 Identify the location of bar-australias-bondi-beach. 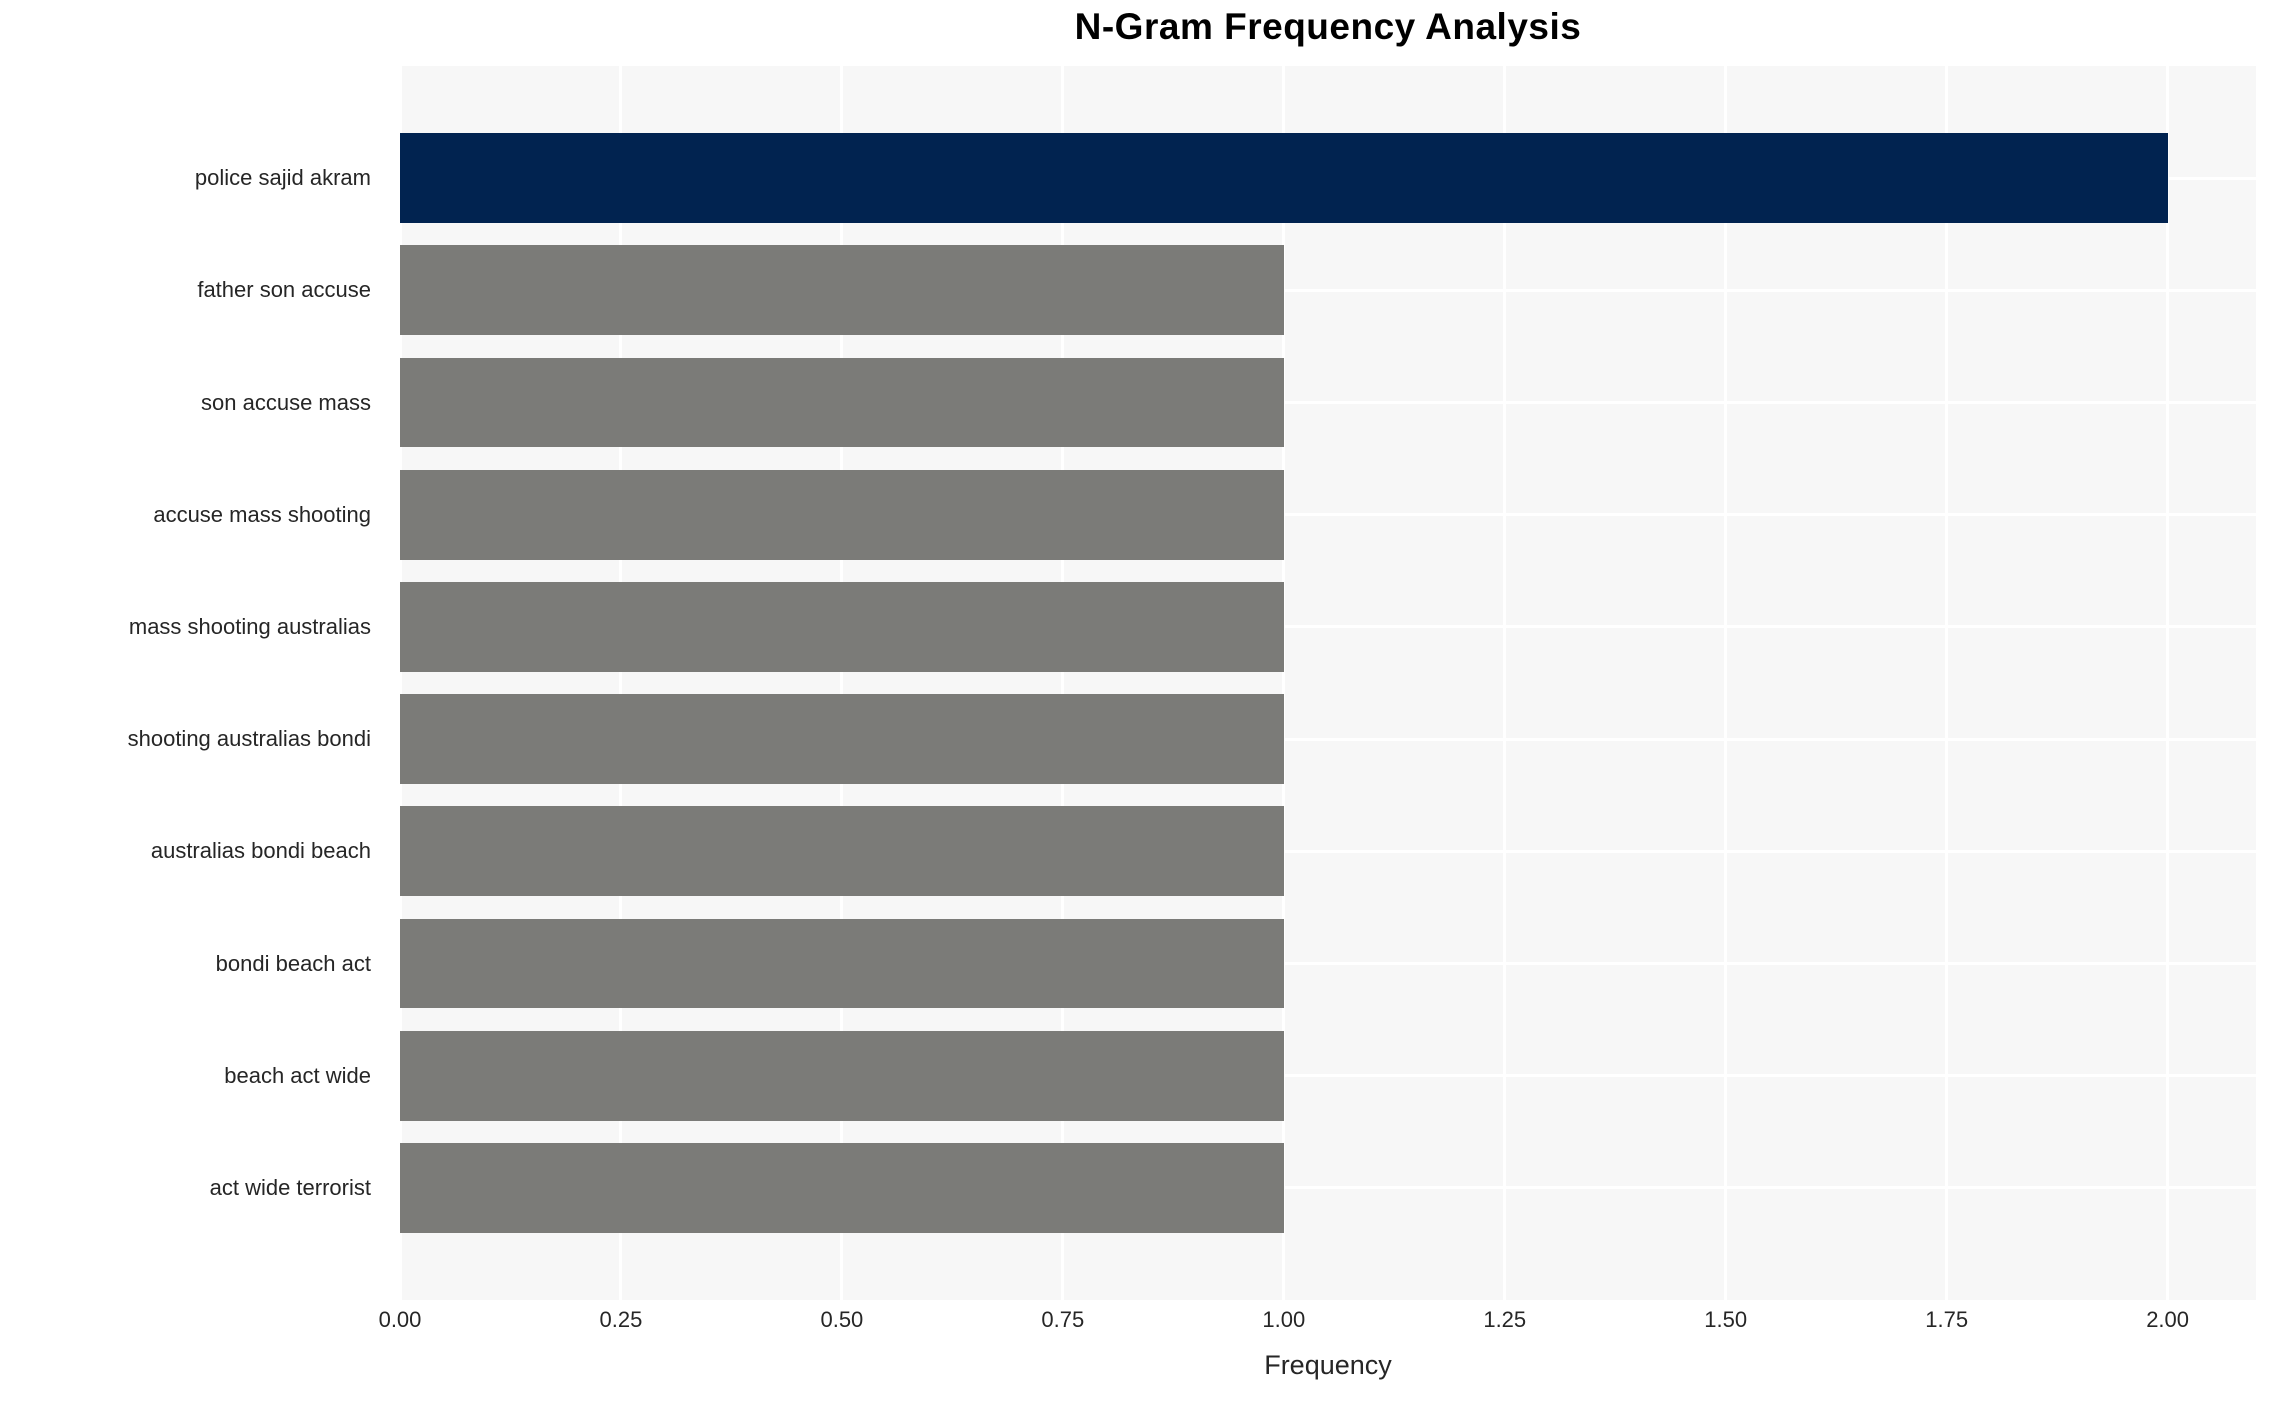
(842, 851).